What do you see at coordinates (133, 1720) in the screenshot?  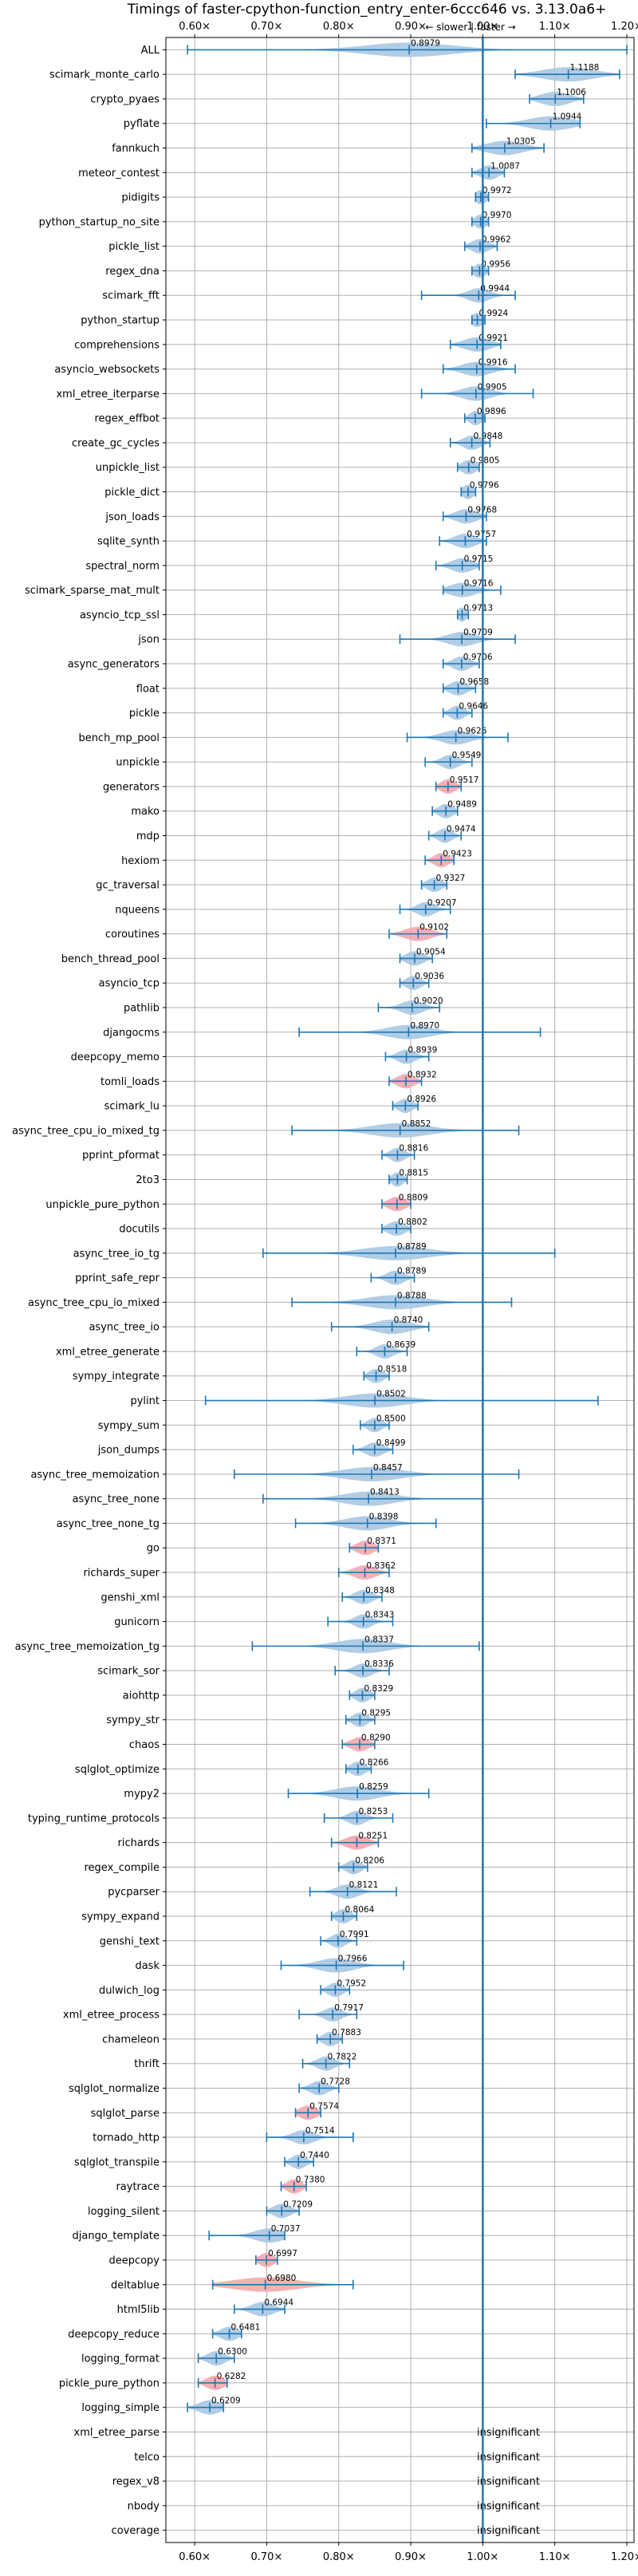 I see `benchmark-label: sympy_str` at bounding box center [133, 1720].